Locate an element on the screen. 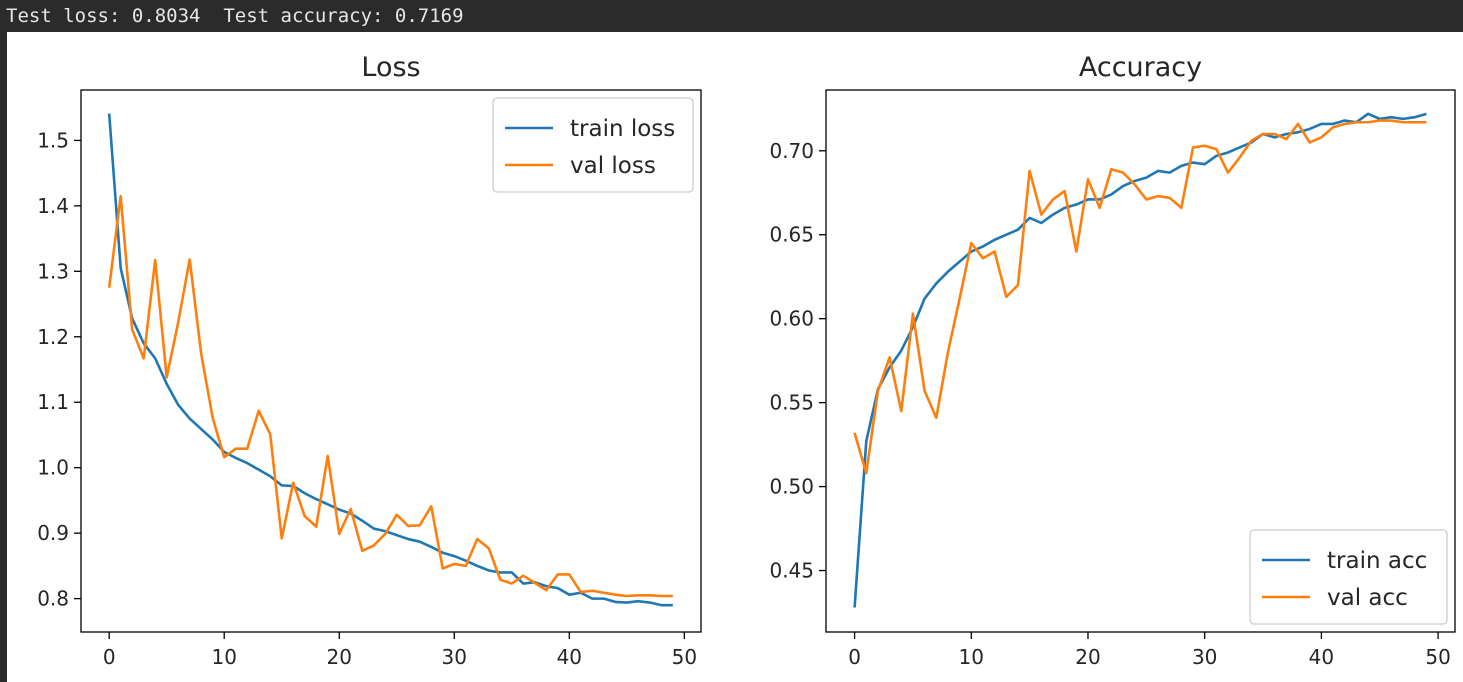  y-tick-label: 1.1 is located at coordinates (53, 402).